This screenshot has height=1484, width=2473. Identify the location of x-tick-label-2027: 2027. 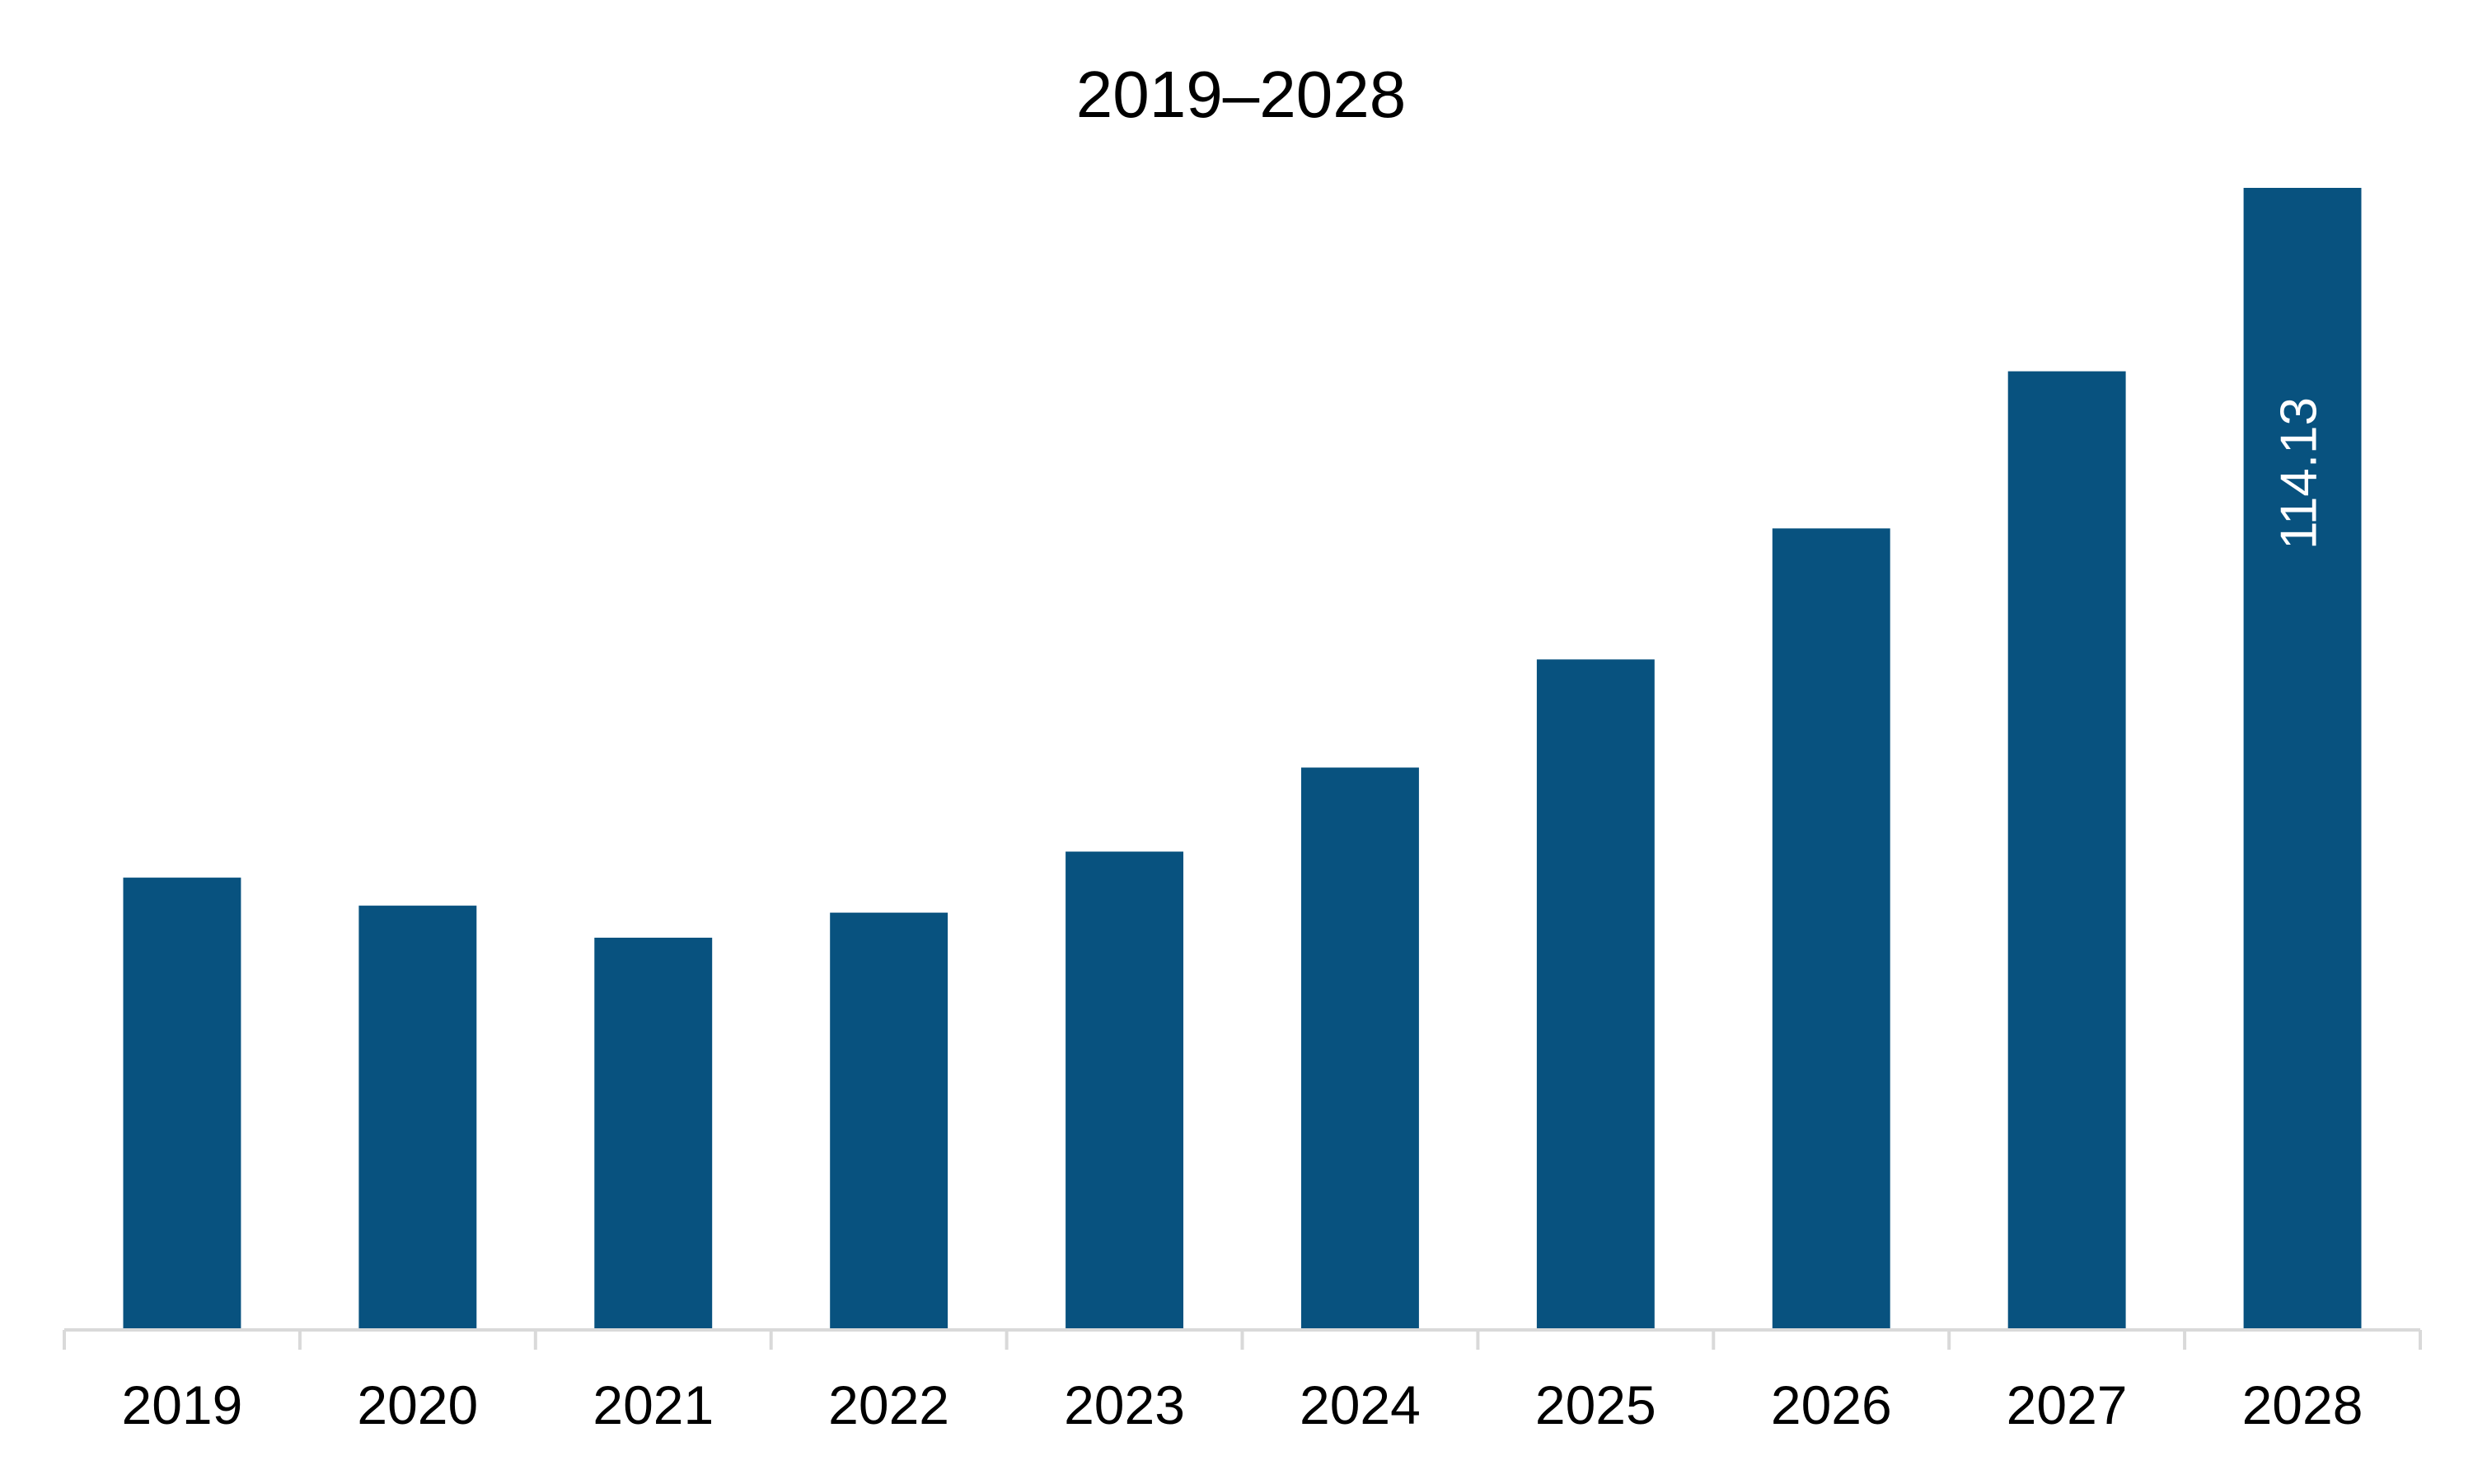
(2067, 1405).